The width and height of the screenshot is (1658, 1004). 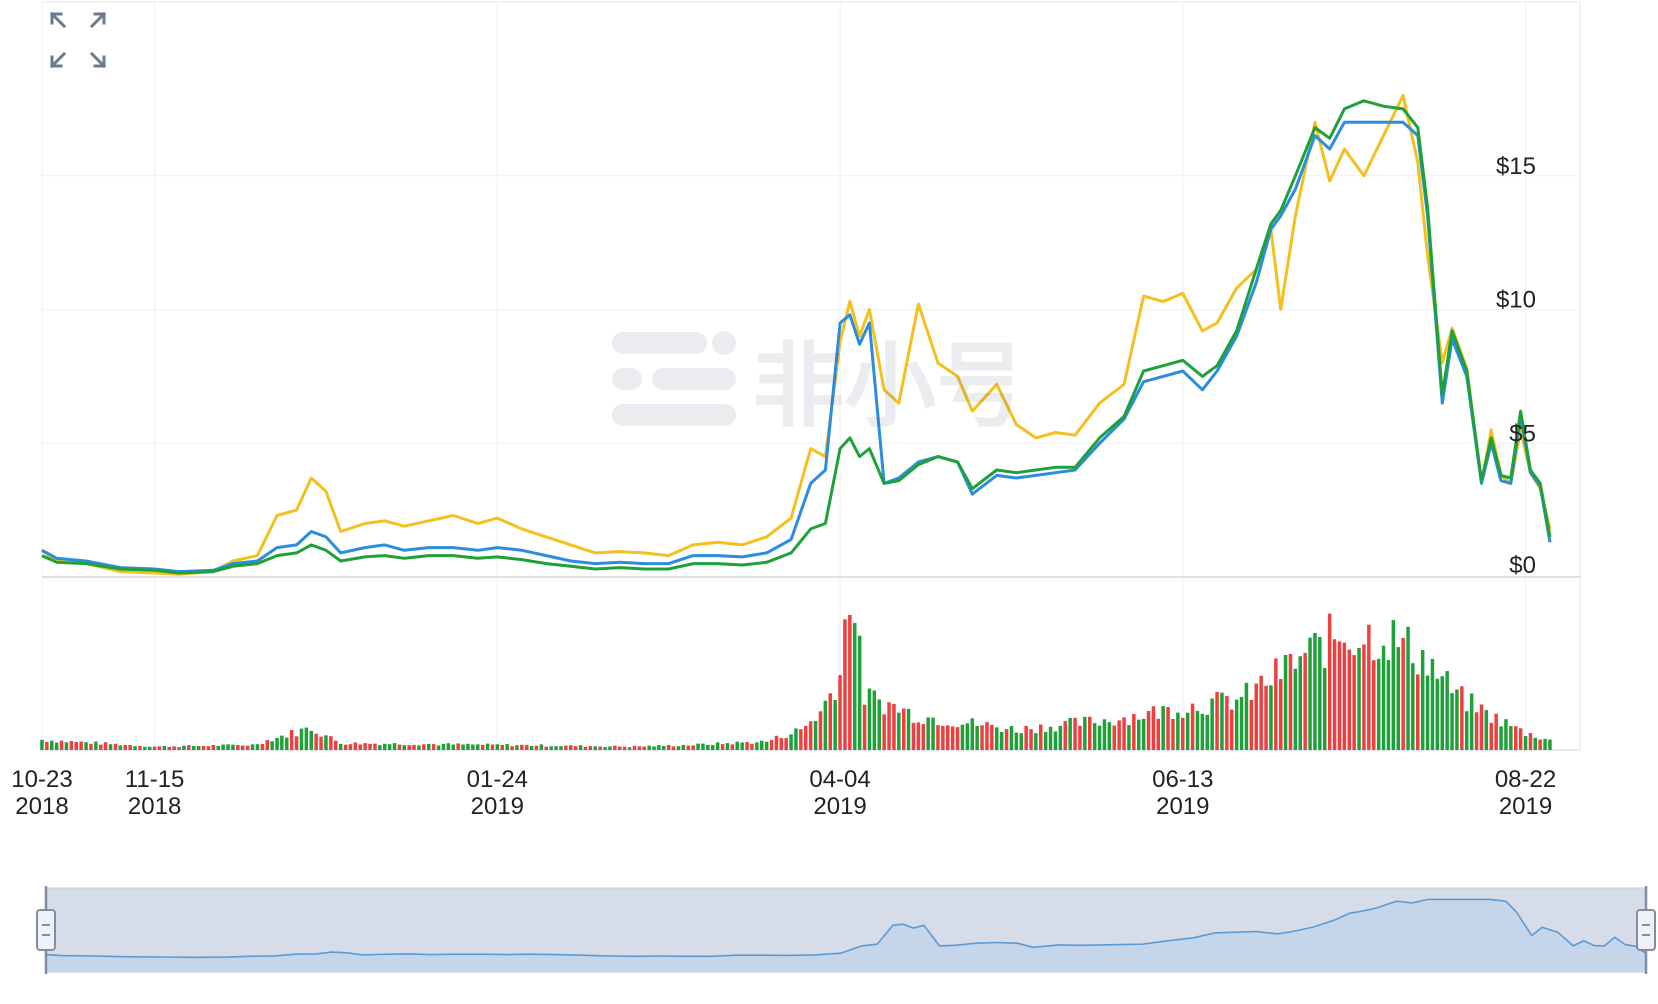 I want to click on expand-icon, so click(x=78, y=40).